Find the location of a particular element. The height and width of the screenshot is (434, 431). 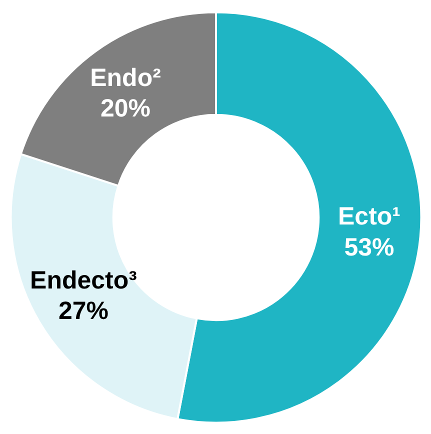

data-label: 20% is located at coordinates (125, 108).